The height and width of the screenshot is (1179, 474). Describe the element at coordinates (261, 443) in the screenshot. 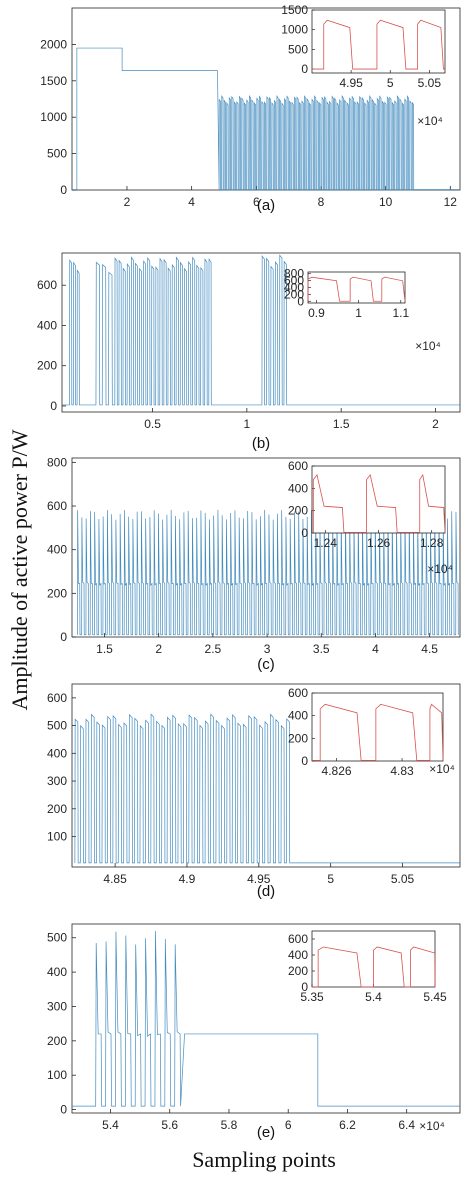

I see `panel-label: (b)` at that location.